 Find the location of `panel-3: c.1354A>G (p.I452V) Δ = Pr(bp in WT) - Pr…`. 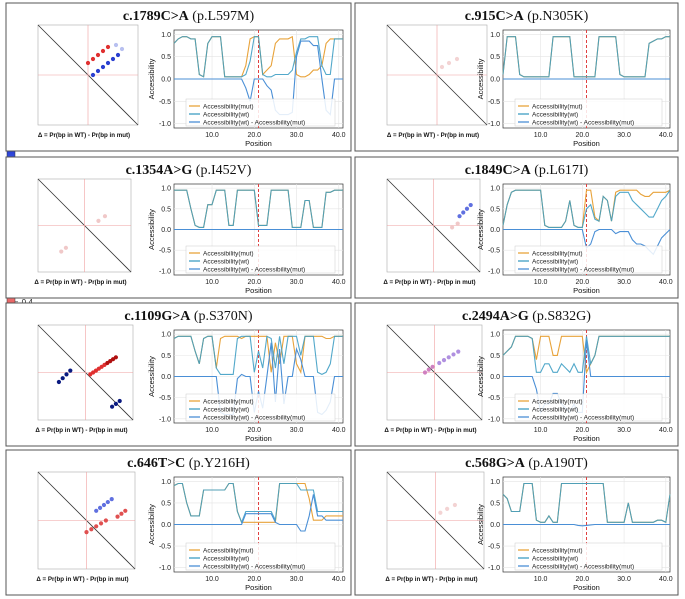

panel-3: c.1354A>G (p.I452V) Δ = Pr(bp in WT) - Pr… is located at coordinates (178, 227).